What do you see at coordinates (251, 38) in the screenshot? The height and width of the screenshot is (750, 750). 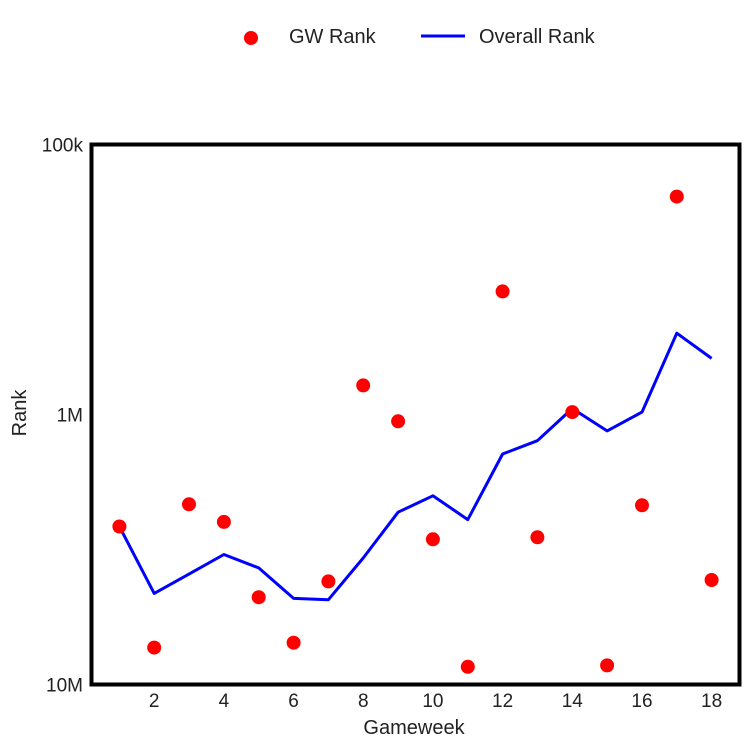 I see `legend-marker-gw-rank` at bounding box center [251, 38].